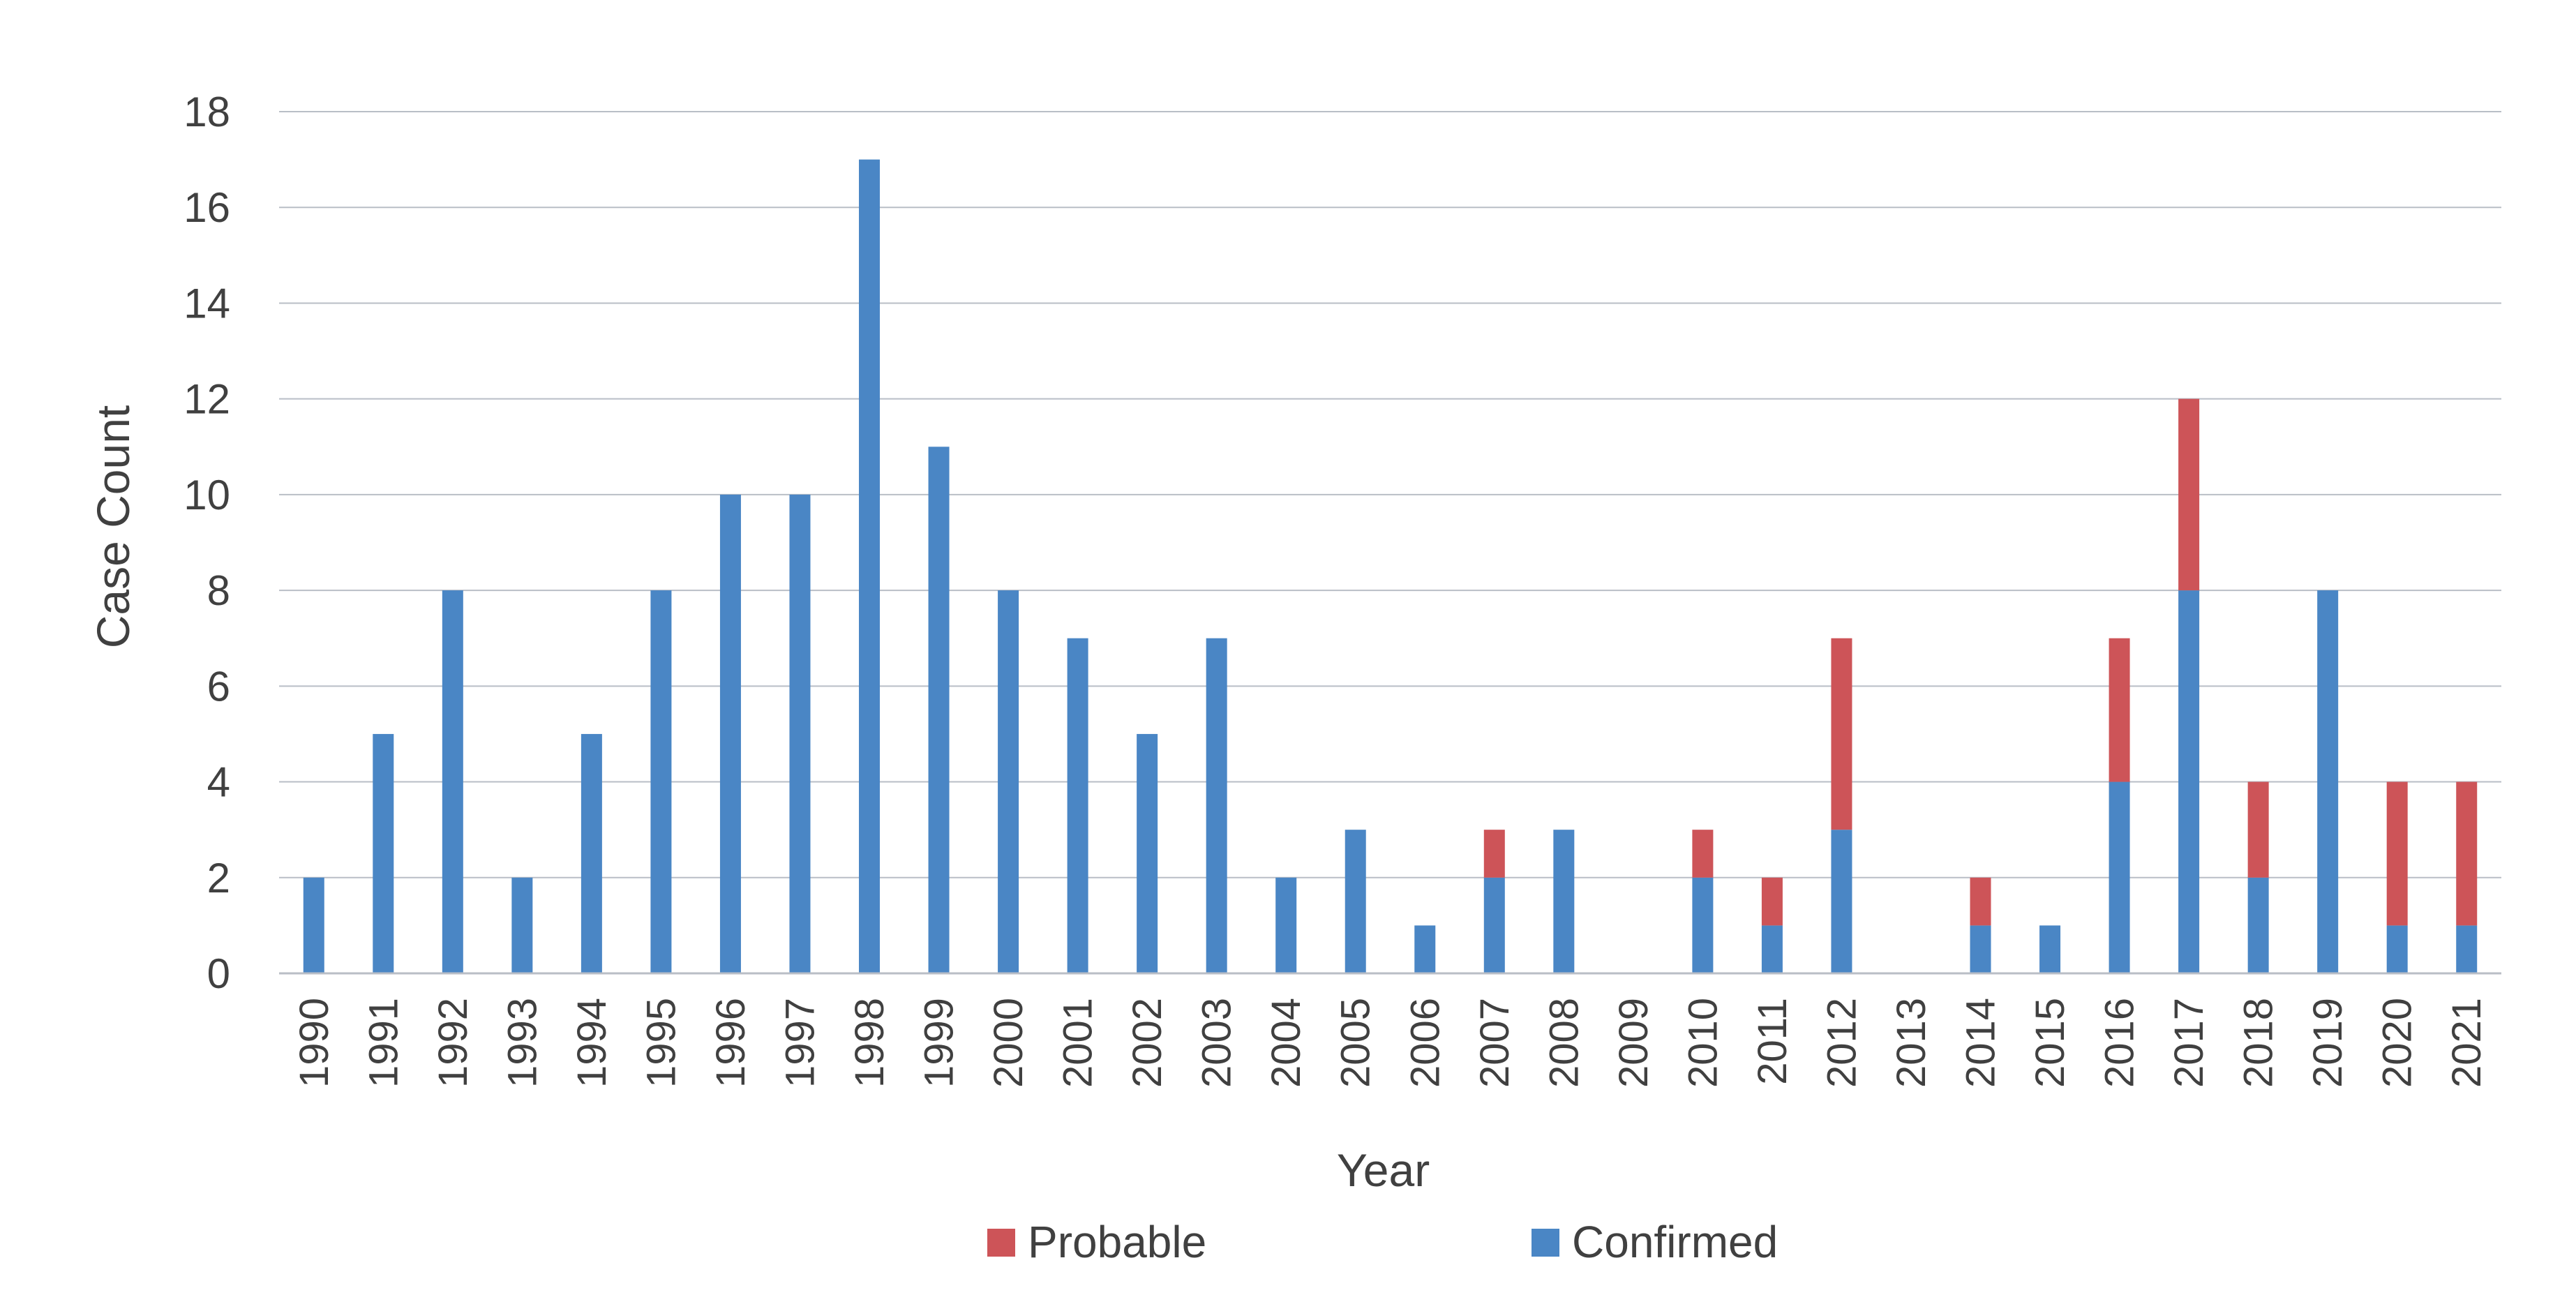  I want to click on x-tick-label: 2009, so click(1633, 1043).